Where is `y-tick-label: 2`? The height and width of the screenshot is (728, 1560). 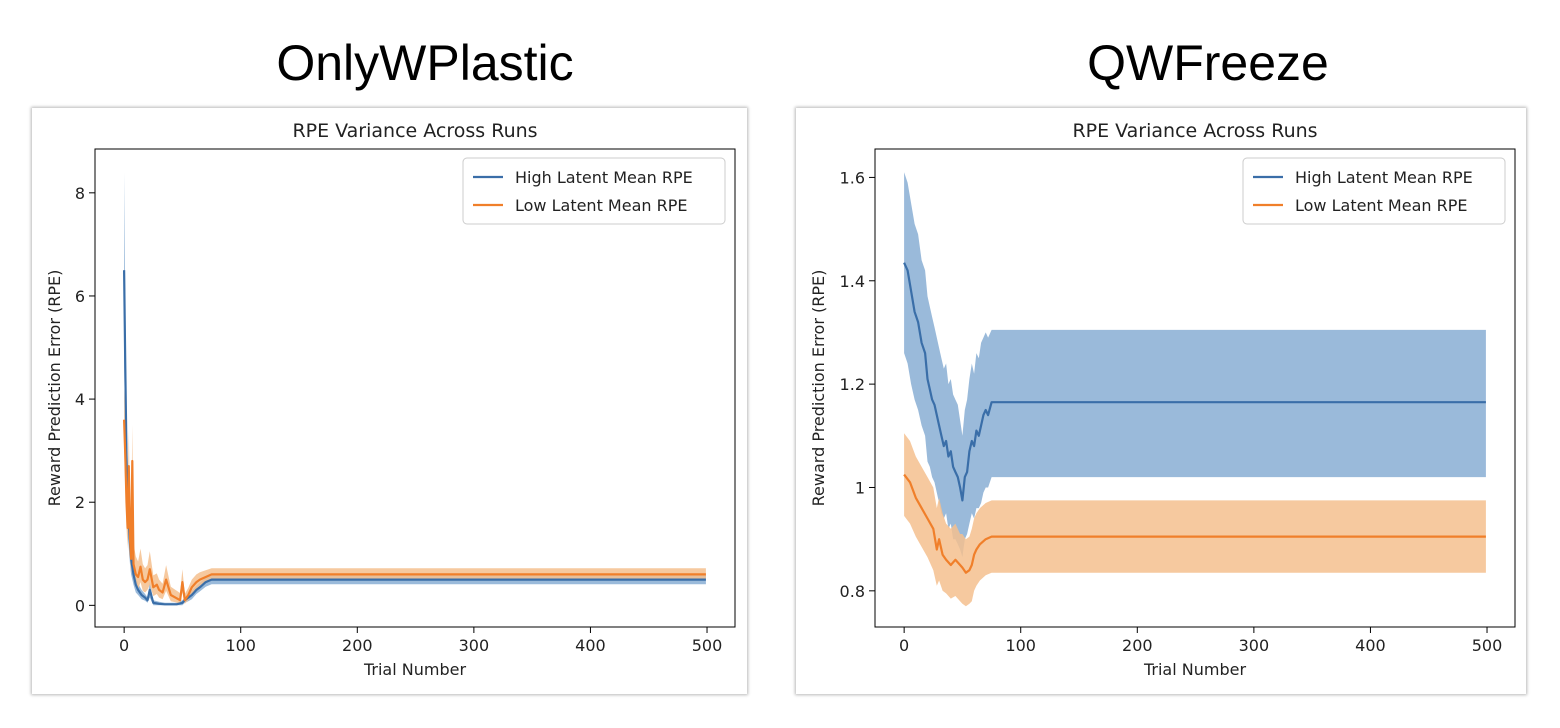 y-tick-label: 2 is located at coordinates (80, 502).